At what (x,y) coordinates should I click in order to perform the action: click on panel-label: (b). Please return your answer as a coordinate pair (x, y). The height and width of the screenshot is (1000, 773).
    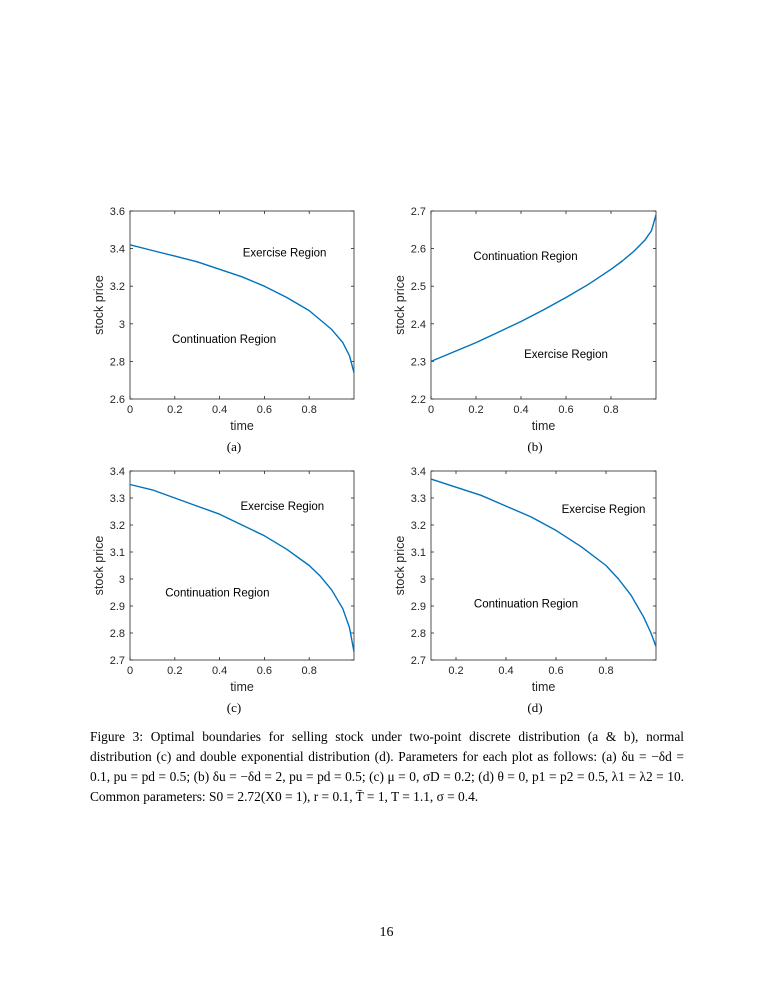
    Looking at the image, I should click on (534, 446).